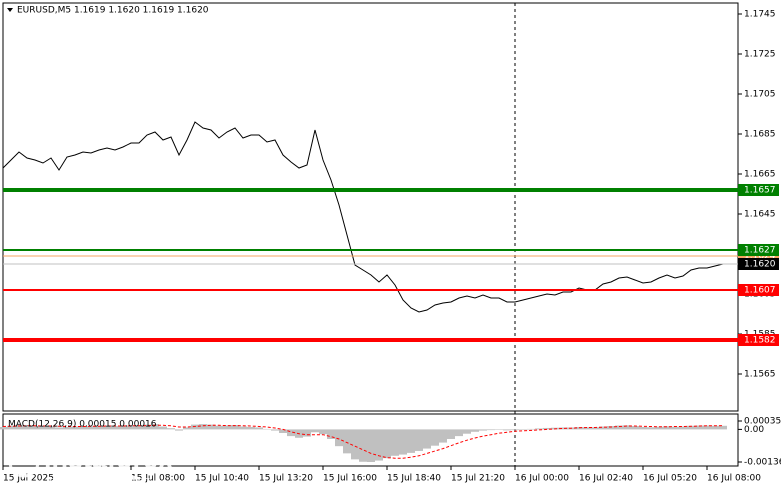 This screenshot has height=489, width=781. What do you see at coordinates (606, 479) in the screenshot?
I see `x-tick-label: 16 Jul 02:40` at bounding box center [606, 479].